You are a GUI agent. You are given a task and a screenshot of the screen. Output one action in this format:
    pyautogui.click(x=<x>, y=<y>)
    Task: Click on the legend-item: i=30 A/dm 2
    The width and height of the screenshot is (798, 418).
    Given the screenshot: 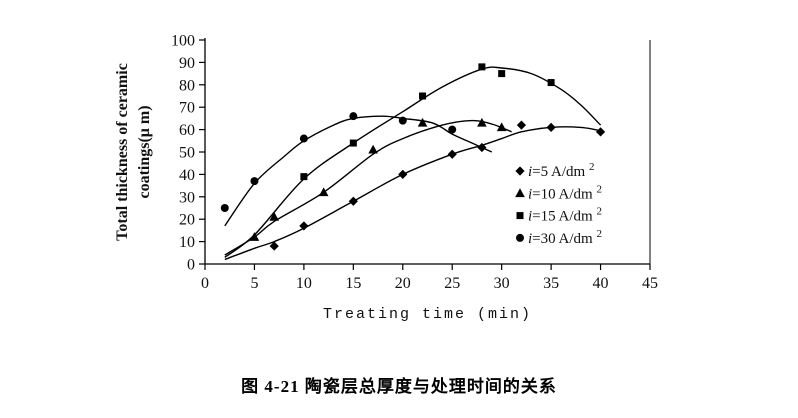 What is the action you would take?
    pyautogui.click(x=559, y=237)
    